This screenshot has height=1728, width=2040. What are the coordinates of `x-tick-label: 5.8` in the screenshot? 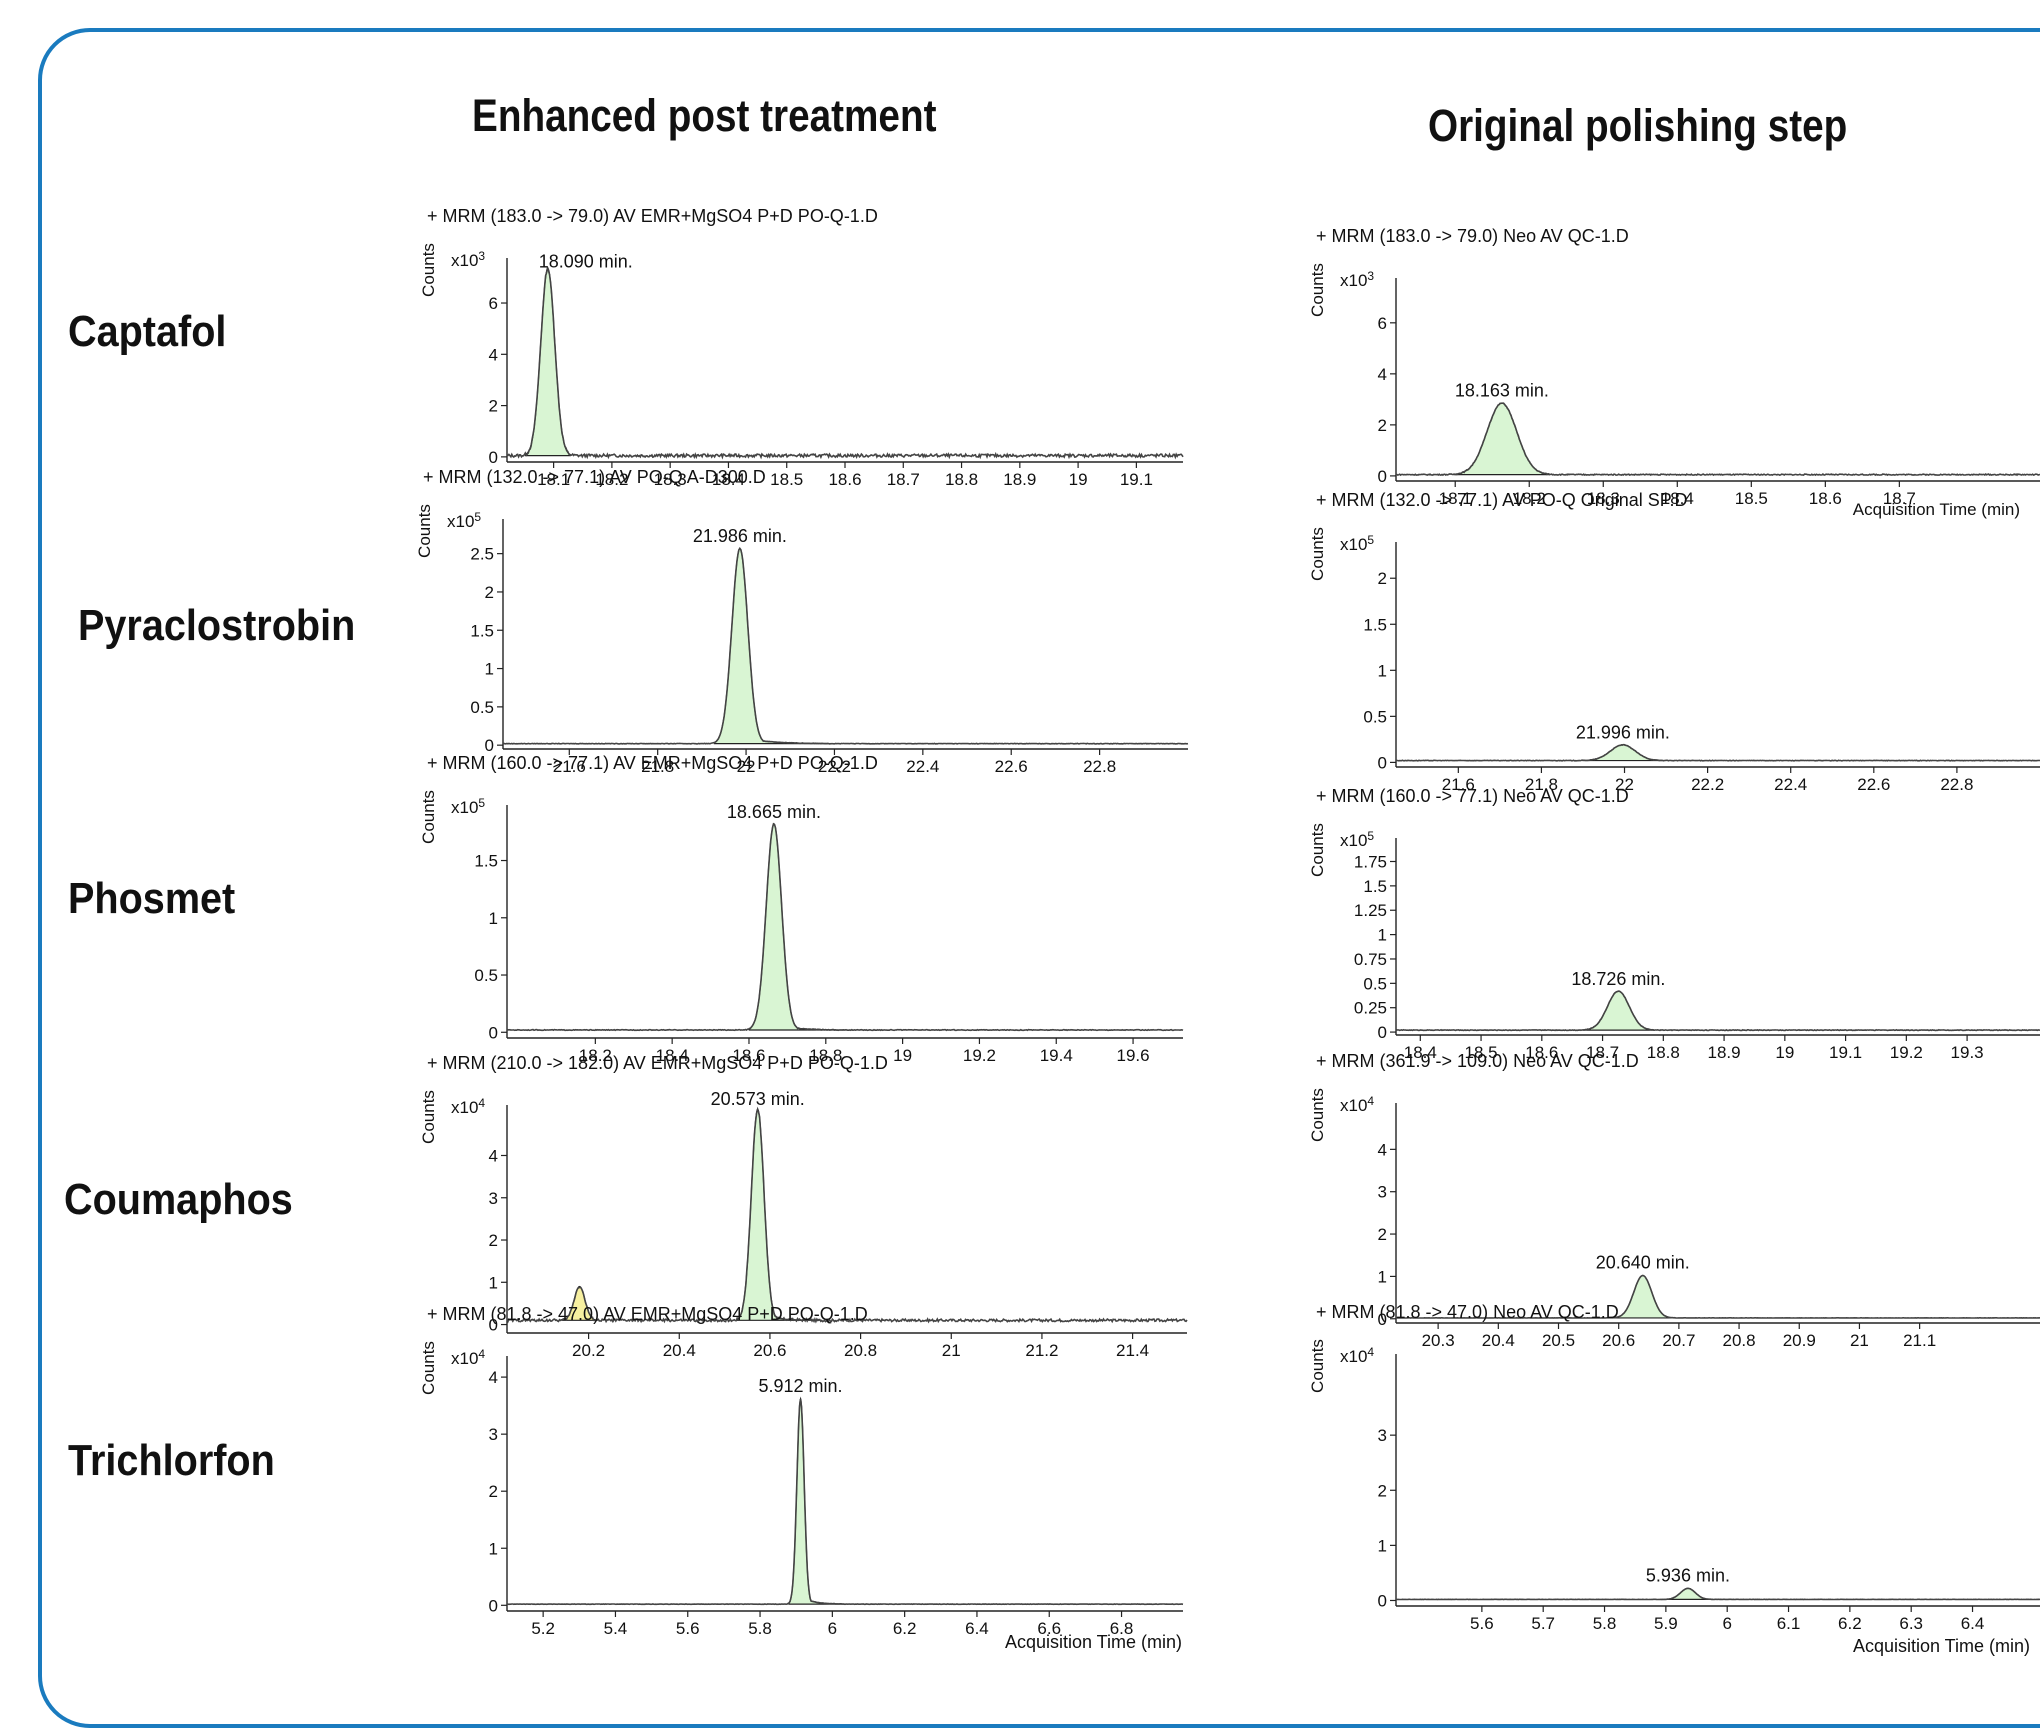 It's located at (760, 1628).